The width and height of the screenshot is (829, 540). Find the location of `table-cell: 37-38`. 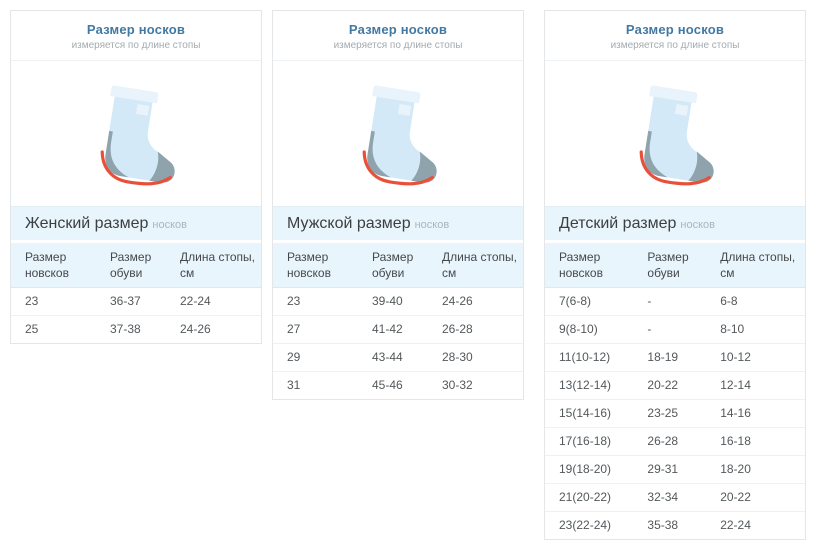

table-cell: 37-38 is located at coordinates (125, 329).